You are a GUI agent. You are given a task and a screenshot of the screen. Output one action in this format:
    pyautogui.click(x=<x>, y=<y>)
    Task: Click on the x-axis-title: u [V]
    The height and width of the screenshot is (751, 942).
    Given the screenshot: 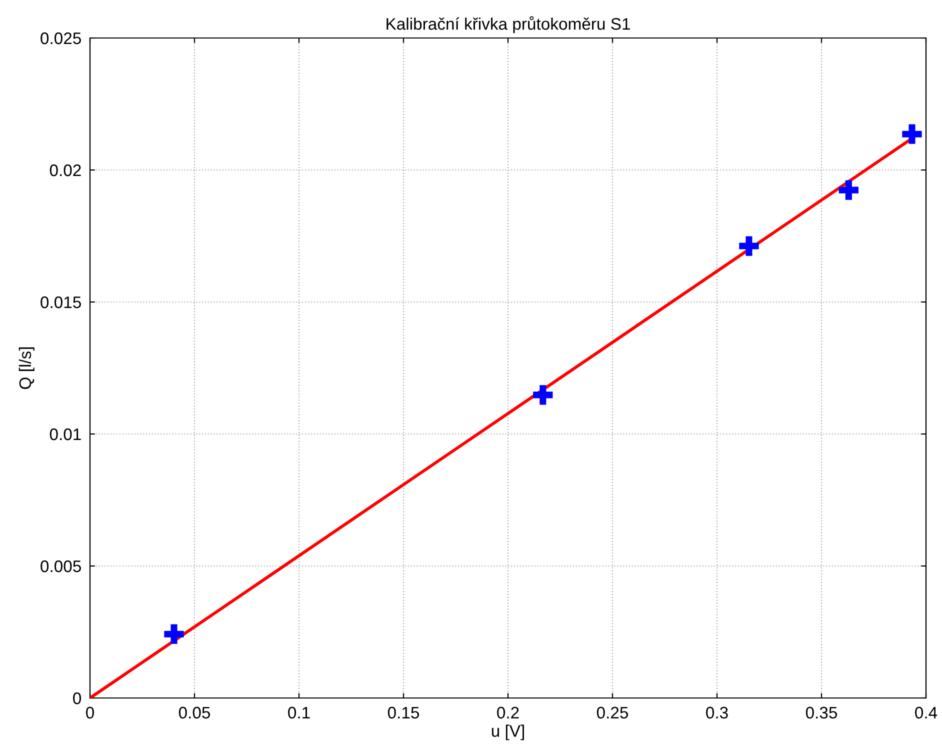 What is the action you would take?
    pyautogui.click(x=508, y=732)
    